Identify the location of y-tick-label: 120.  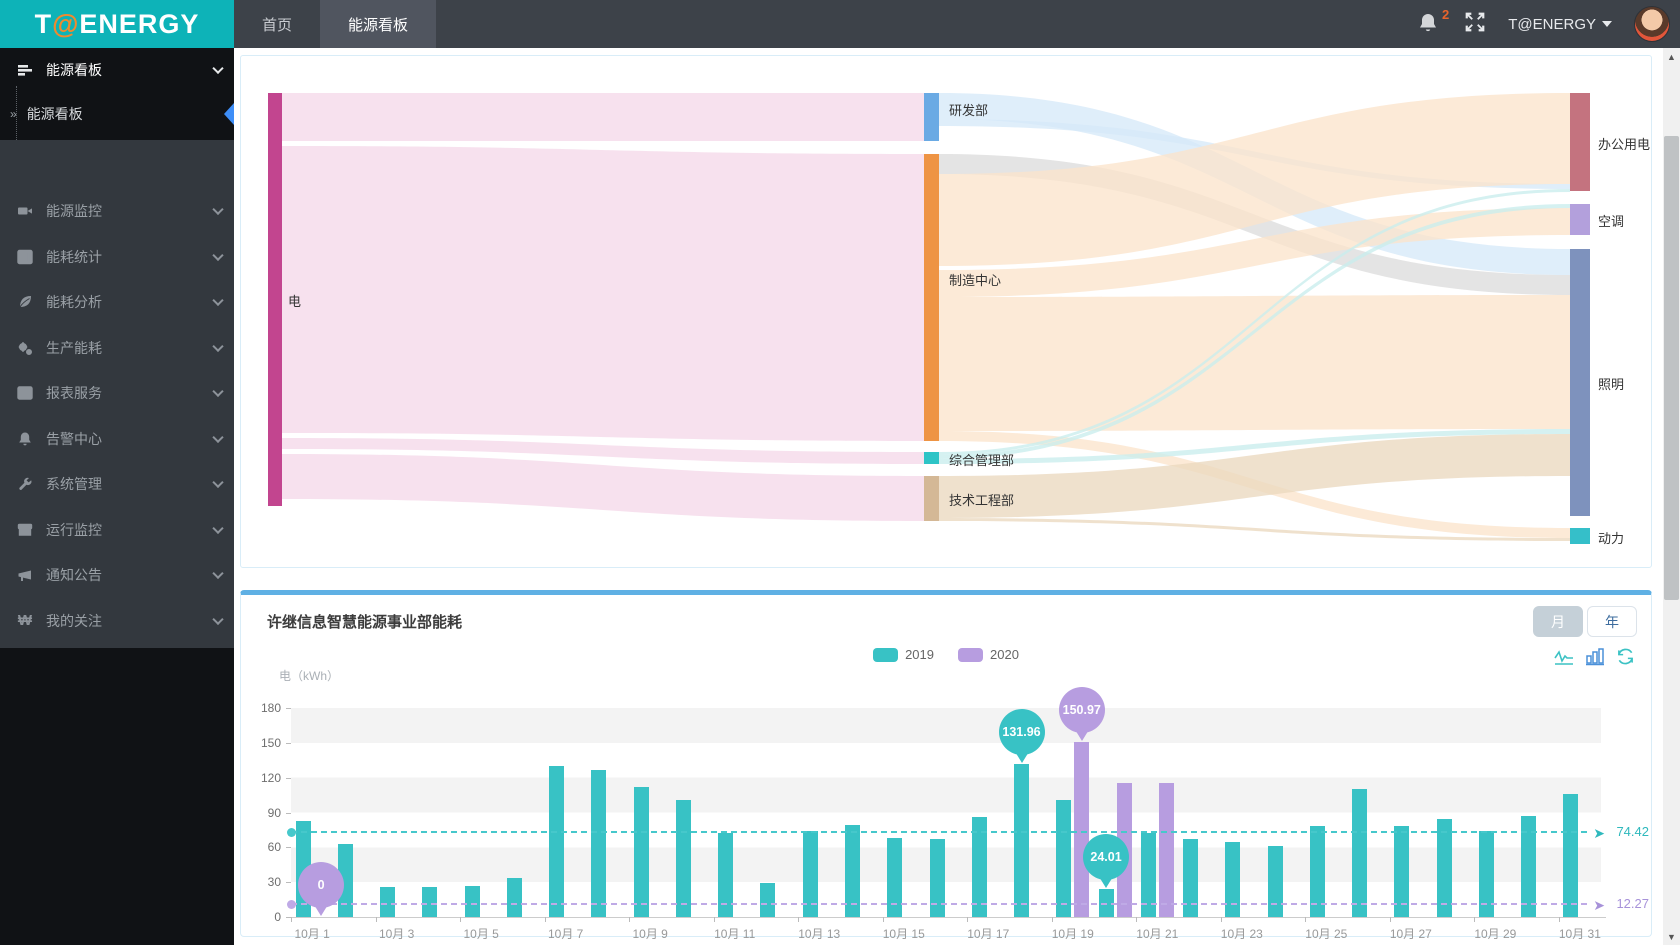
(270, 777).